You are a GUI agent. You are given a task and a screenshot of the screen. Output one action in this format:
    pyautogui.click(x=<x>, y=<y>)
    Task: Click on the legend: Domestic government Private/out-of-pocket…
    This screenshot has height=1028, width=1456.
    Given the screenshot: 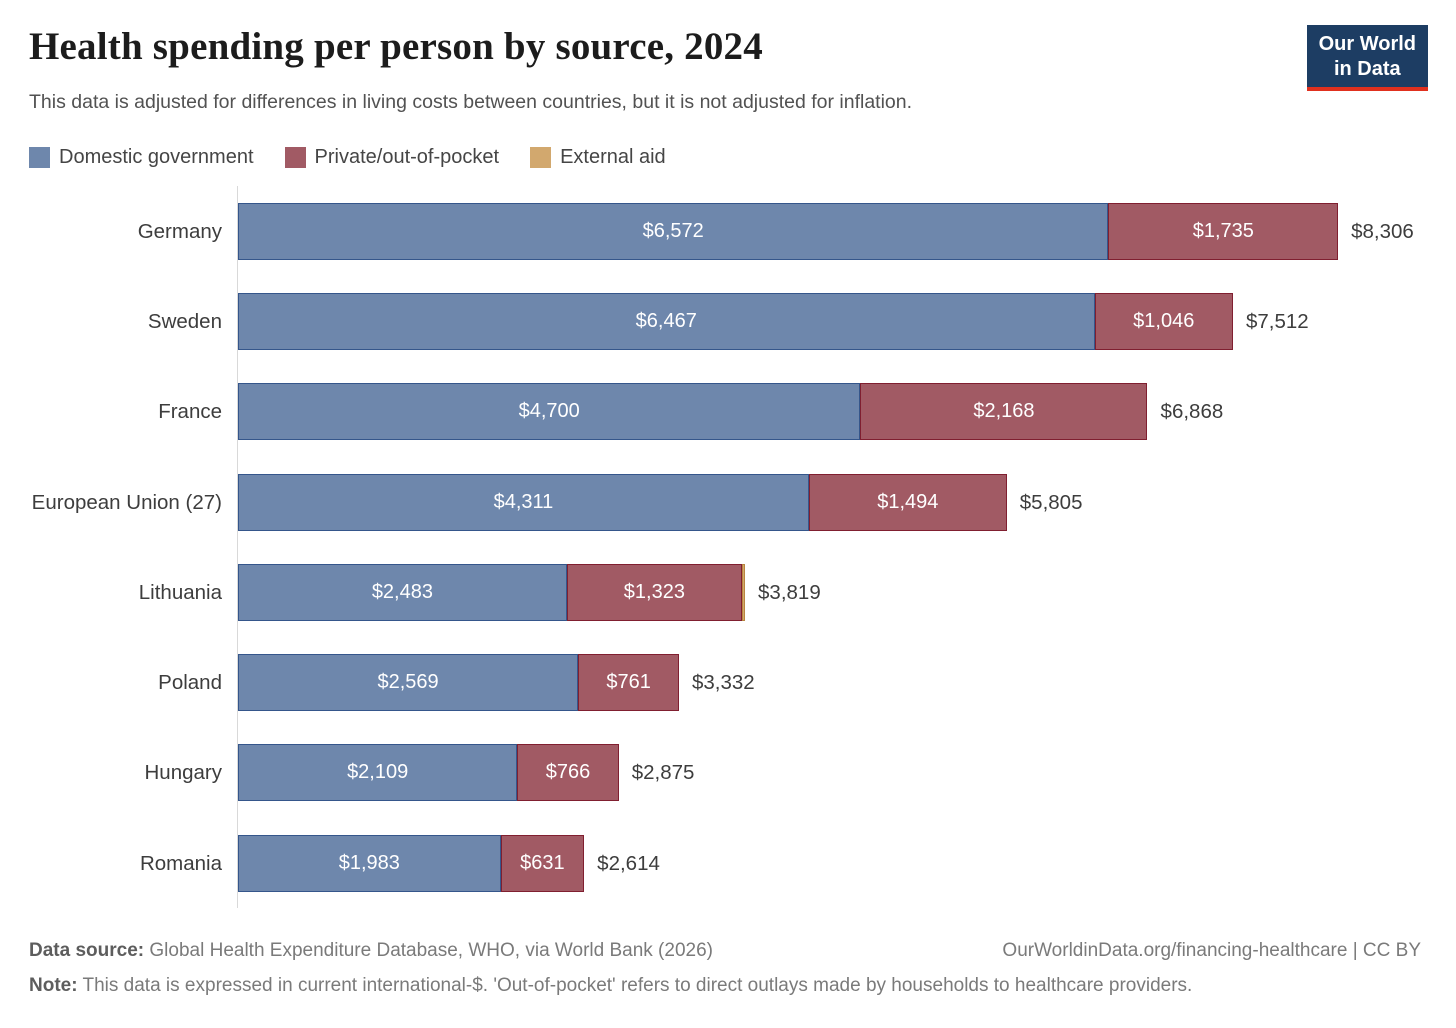 What is the action you would take?
    pyautogui.click(x=347, y=157)
    